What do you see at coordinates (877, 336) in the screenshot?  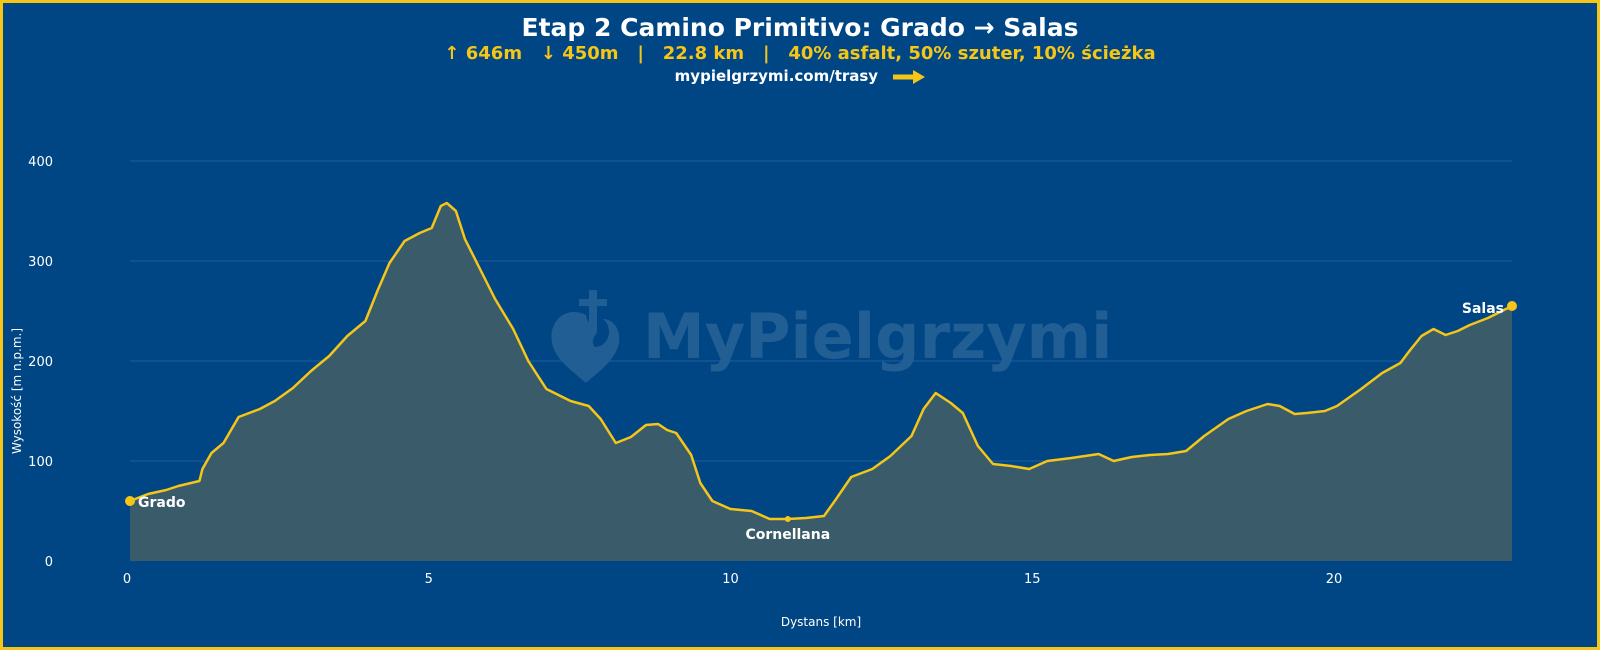 I see `watermark-text: MyPielgrzymi` at bounding box center [877, 336].